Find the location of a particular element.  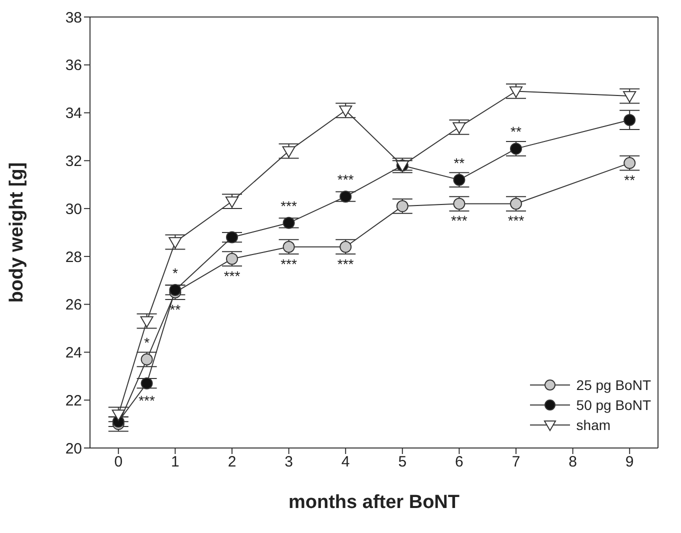

y-tick-label: 36 is located at coordinates (73, 65).